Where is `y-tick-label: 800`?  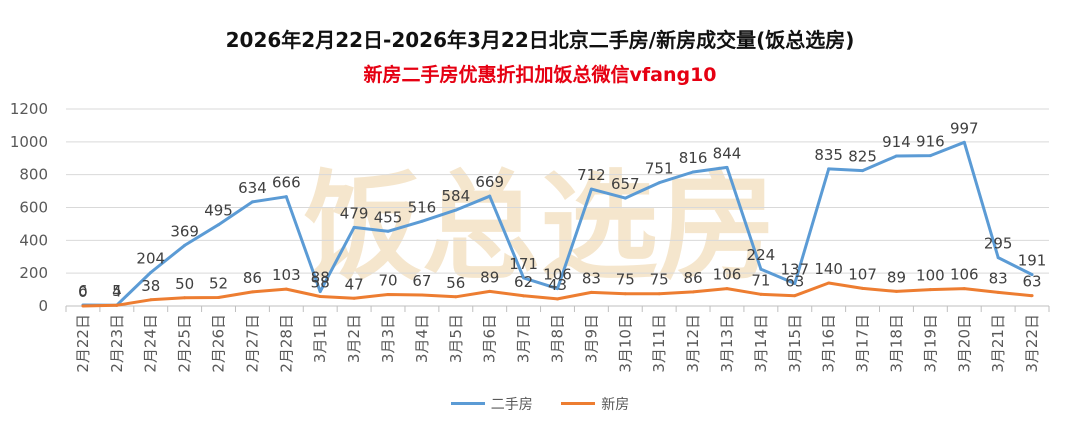 y-tick-label: 800 is located at coordinates (33, 175).